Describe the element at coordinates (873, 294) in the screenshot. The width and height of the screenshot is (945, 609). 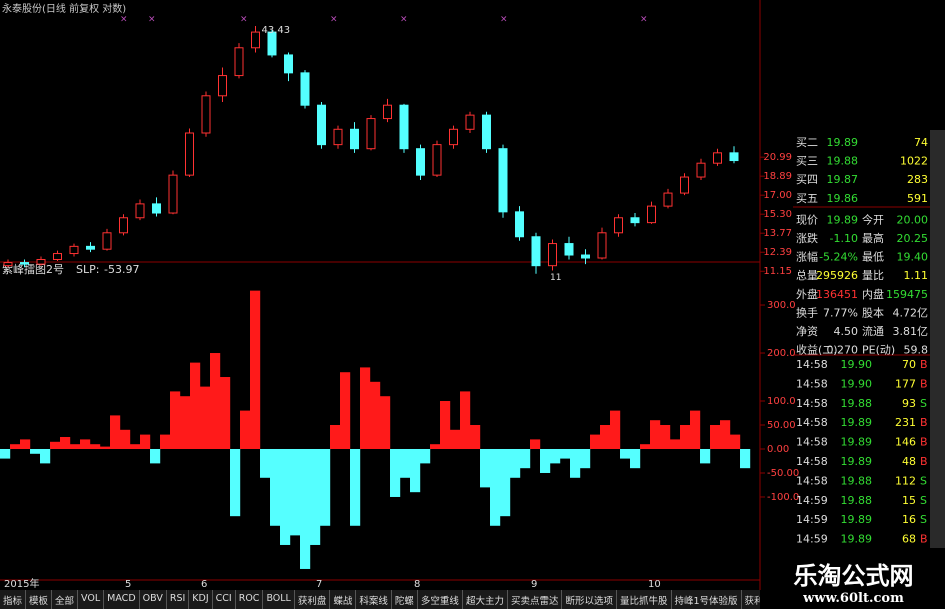
I see `quote-label: 内盘` at that location.